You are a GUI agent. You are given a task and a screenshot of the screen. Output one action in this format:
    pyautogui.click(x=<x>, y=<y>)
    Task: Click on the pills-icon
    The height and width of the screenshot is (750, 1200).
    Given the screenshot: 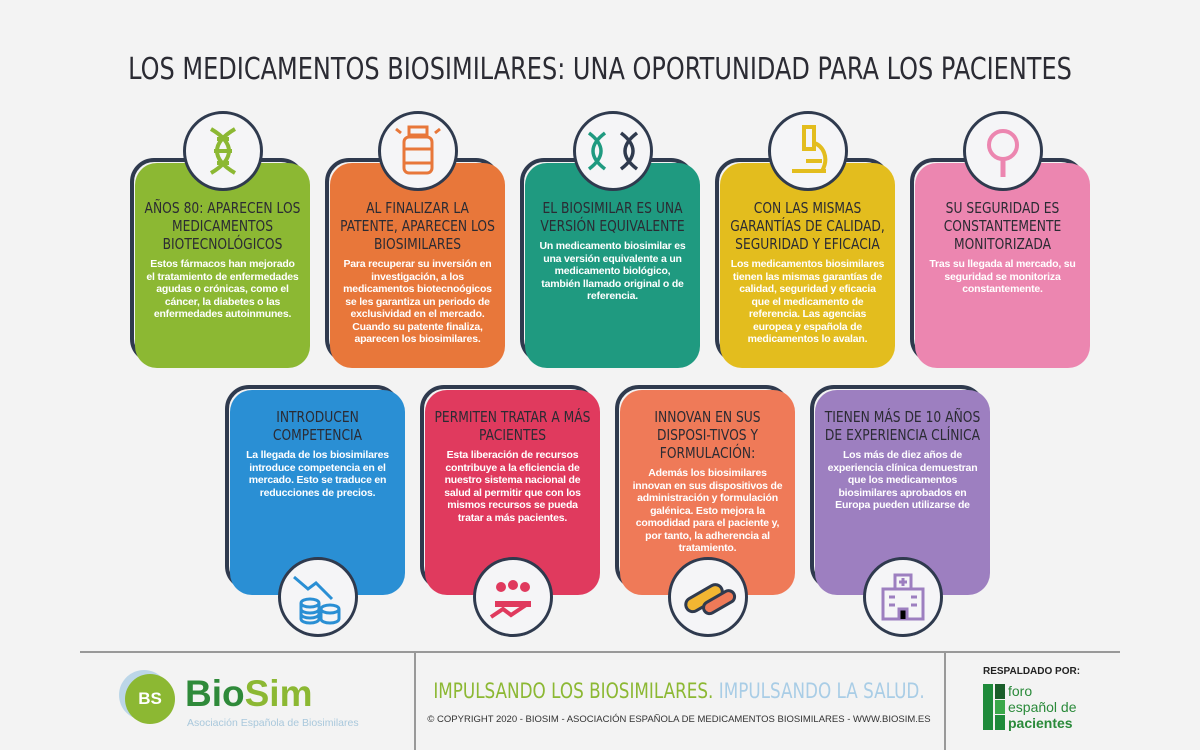 What is the action you would take?
    pyautogui.click(x=709, y=599)
    